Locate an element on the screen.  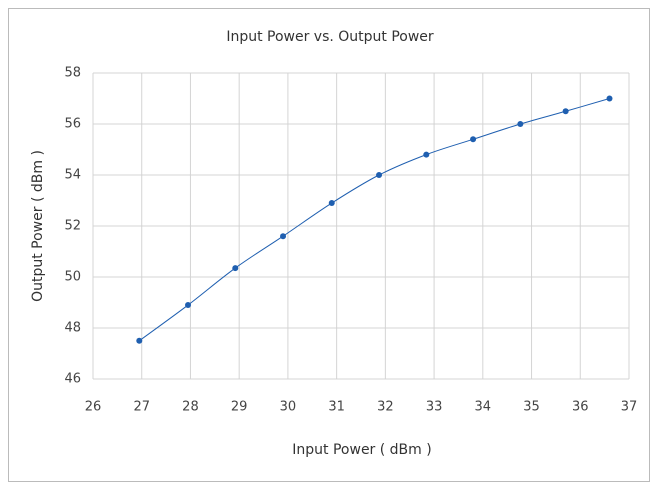
x-tick-label: 26 is located at coordinates (93, 407).